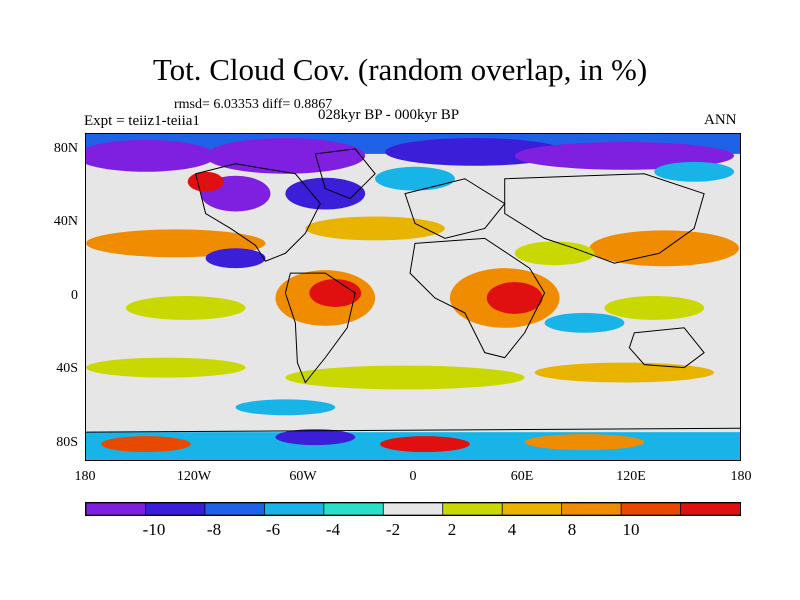 The width and height of the screenshot is (800, 600). I want to click on lon-tick-60w: 60W, so click(303, 476).